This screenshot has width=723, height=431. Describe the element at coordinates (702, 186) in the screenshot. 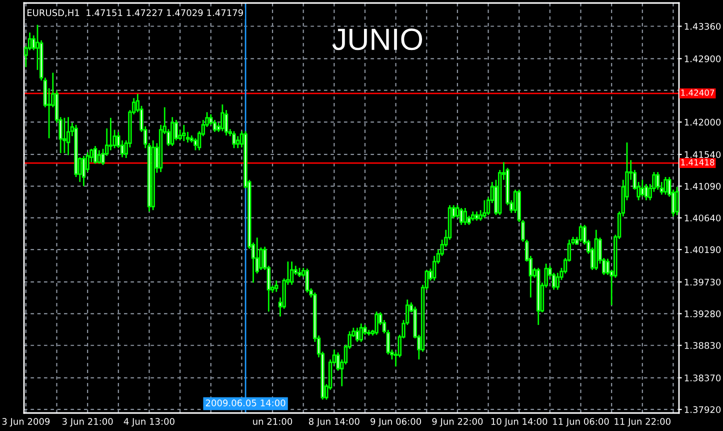

I see `y-tick-label: 1.41090` at that location.